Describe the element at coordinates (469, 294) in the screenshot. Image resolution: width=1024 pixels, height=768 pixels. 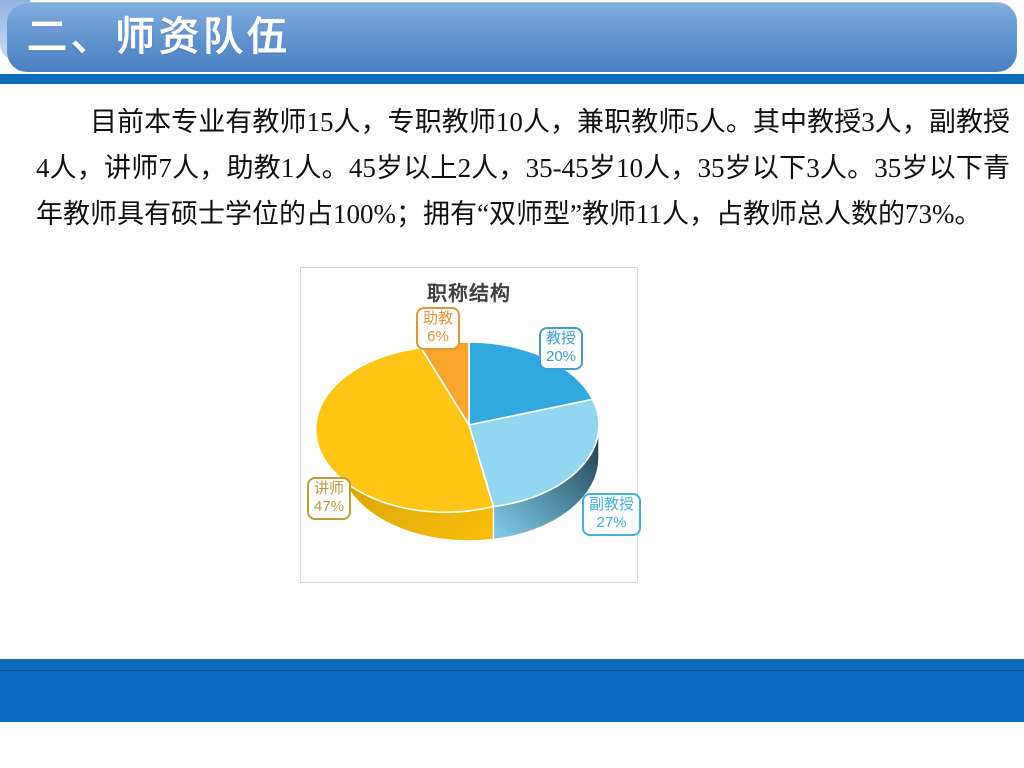
I see `chart-title: 职称结构` at that location.